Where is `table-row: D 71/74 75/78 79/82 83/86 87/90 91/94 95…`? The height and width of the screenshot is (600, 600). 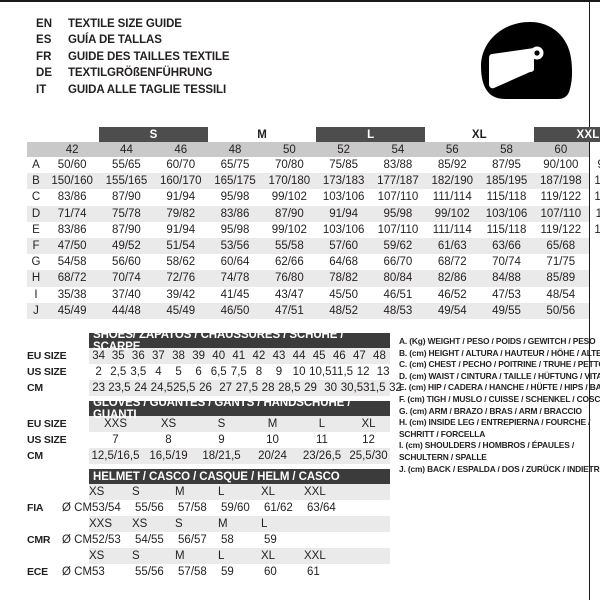
table-row: D 71/74 75/78 79/82 83/86 87/90 91/94 95… is located at coordinates (313, 213).